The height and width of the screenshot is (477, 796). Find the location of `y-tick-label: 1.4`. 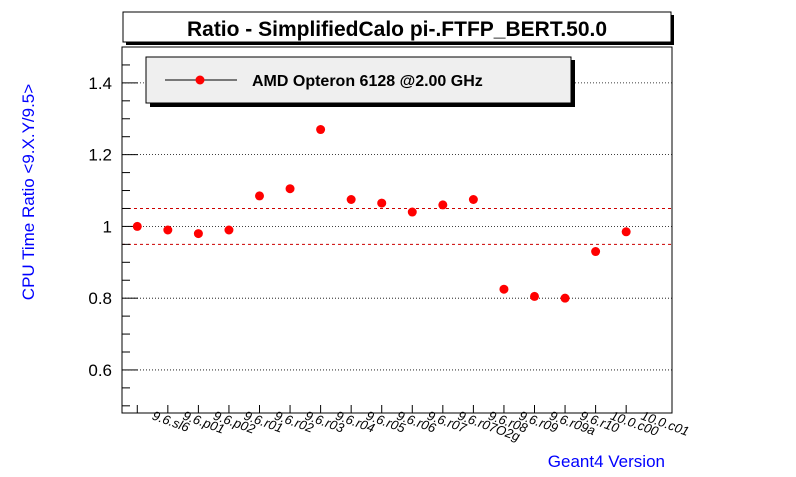

y-tick-label: 1.4 is located at coordinates (100, 83).